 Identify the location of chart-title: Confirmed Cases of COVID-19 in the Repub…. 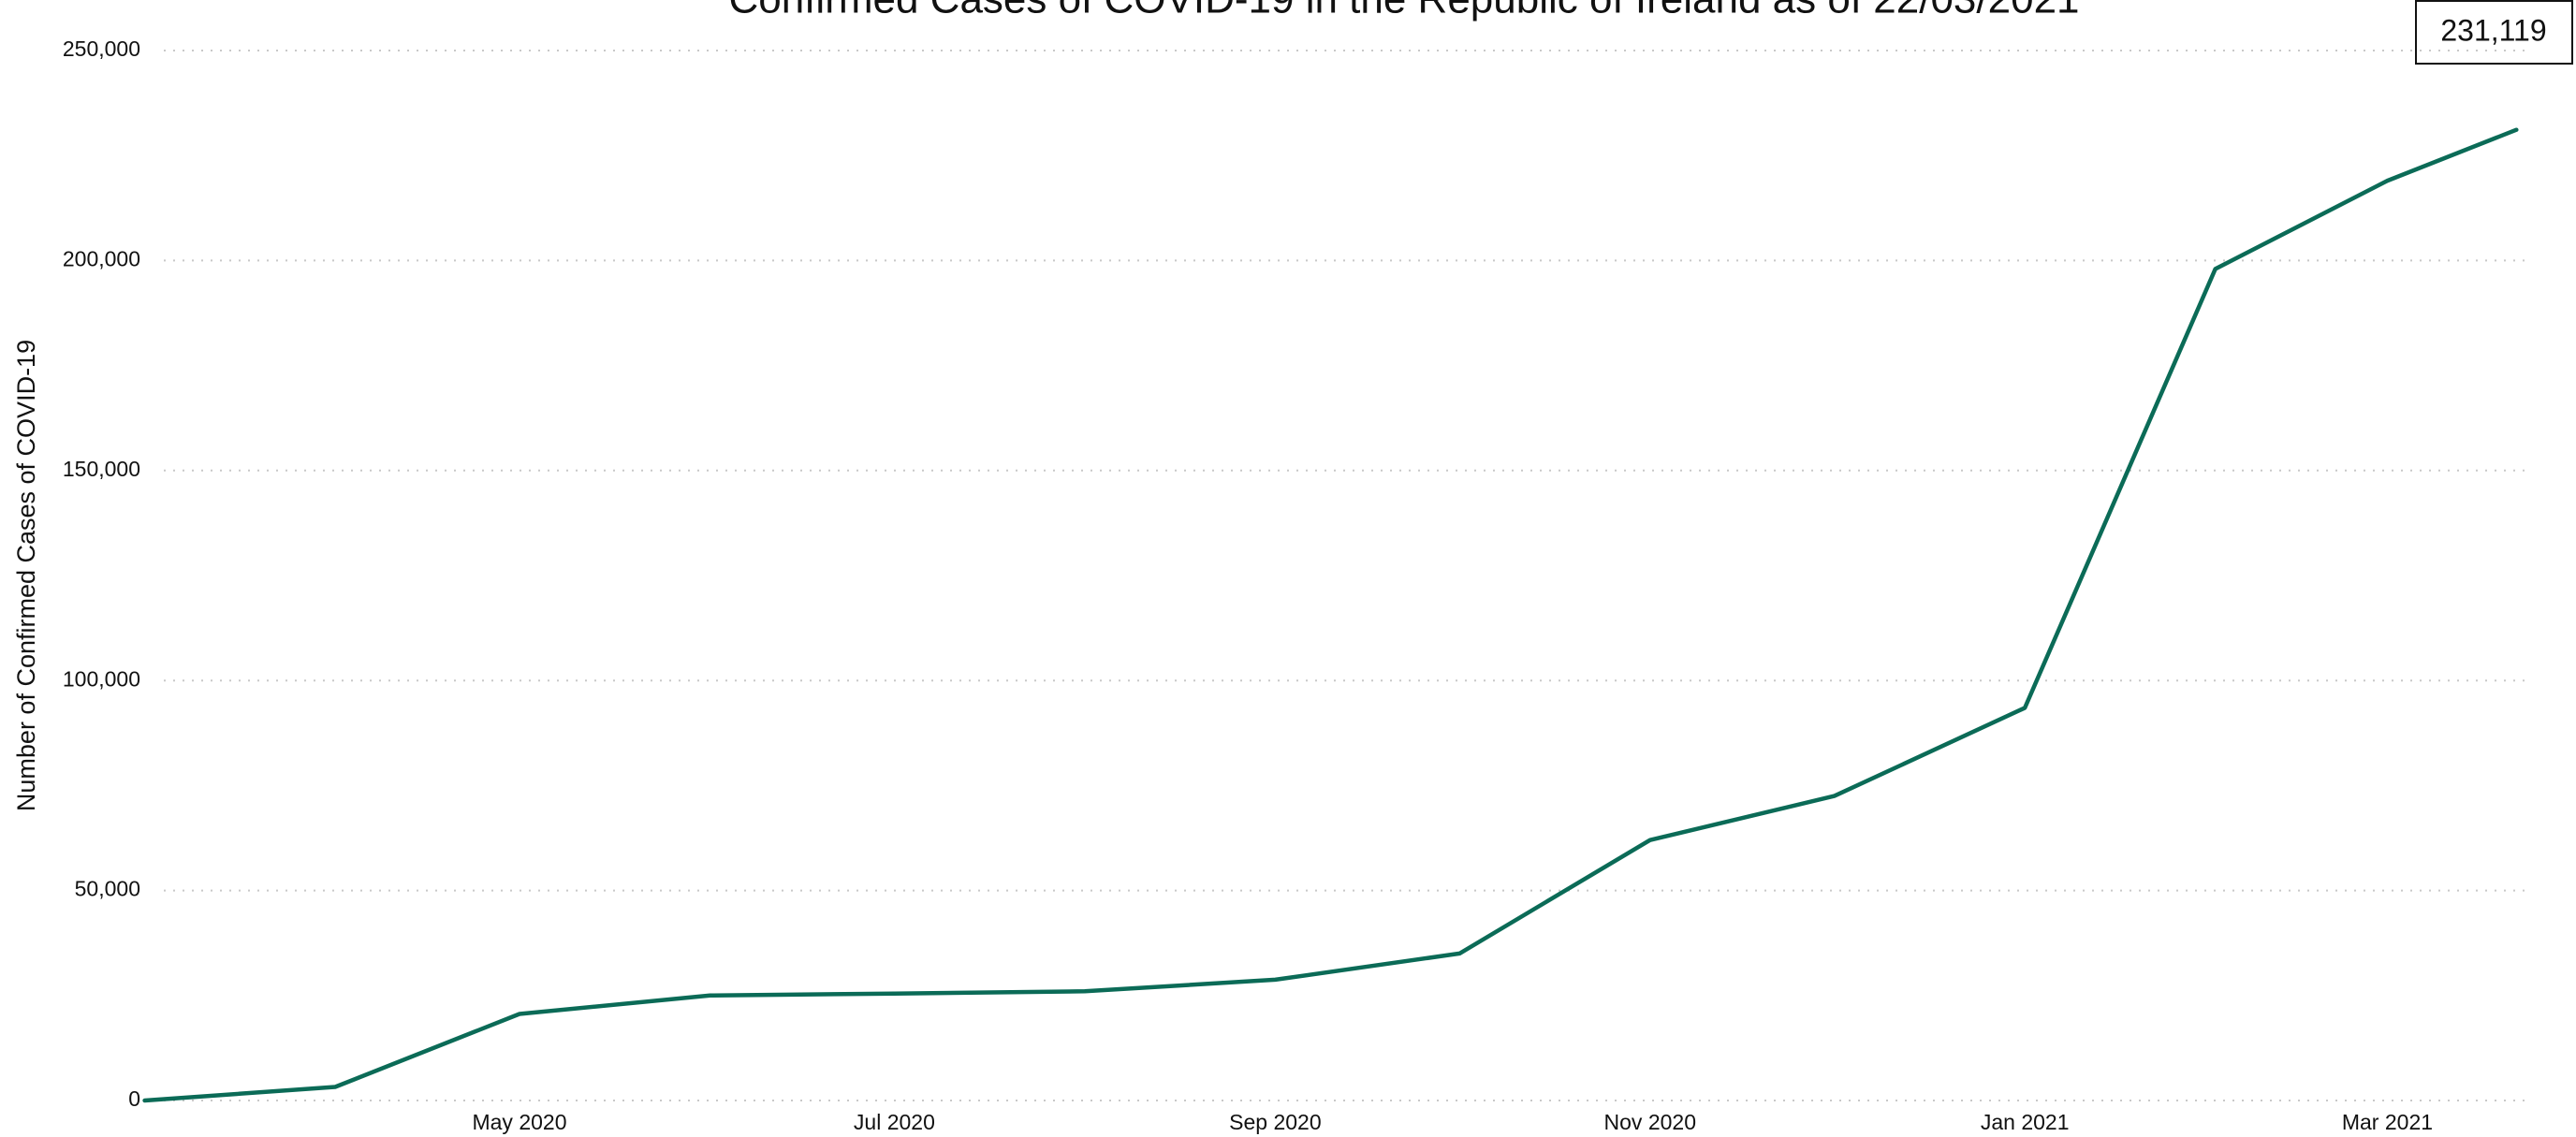
(1403, 11).